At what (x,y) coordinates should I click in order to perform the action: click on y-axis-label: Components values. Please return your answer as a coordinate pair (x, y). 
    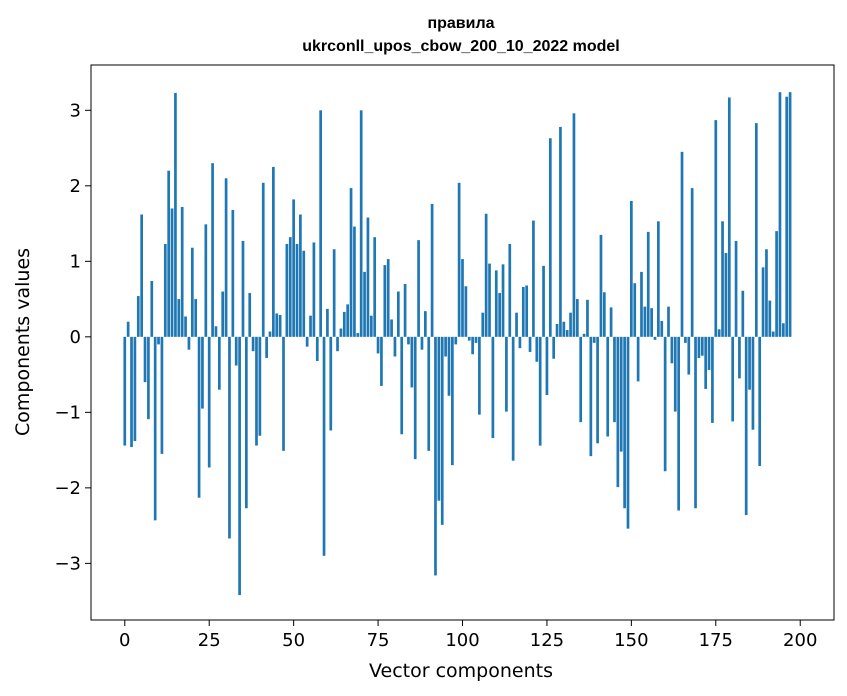
    Looking at the image, I should click on (23, 342).